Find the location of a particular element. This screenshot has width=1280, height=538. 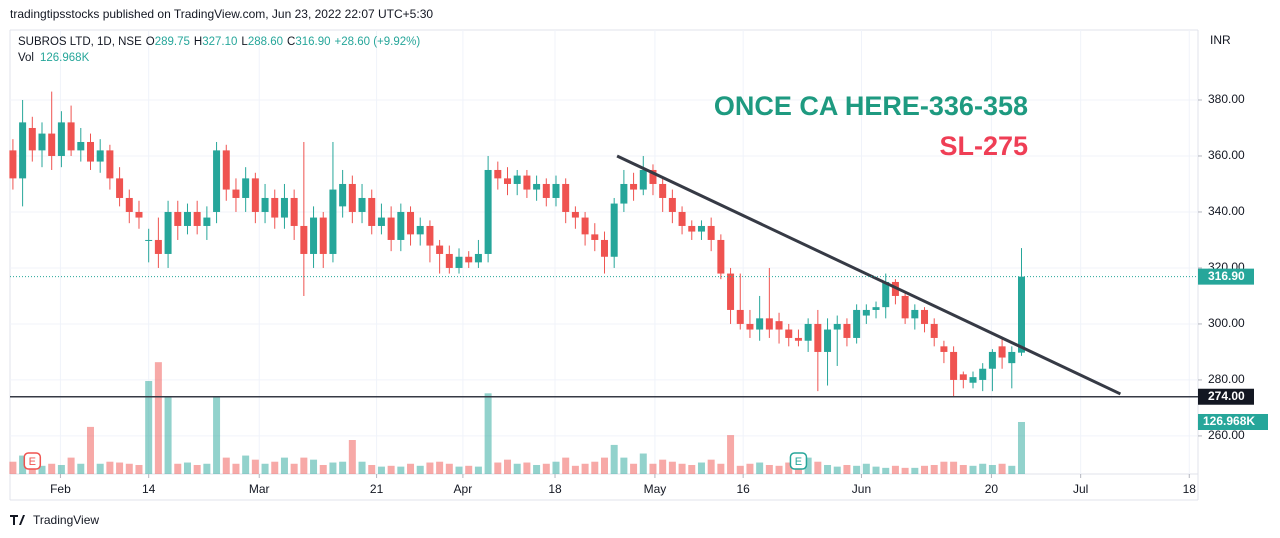

x-tick-label: Mar is located at coordinates (259, 489).